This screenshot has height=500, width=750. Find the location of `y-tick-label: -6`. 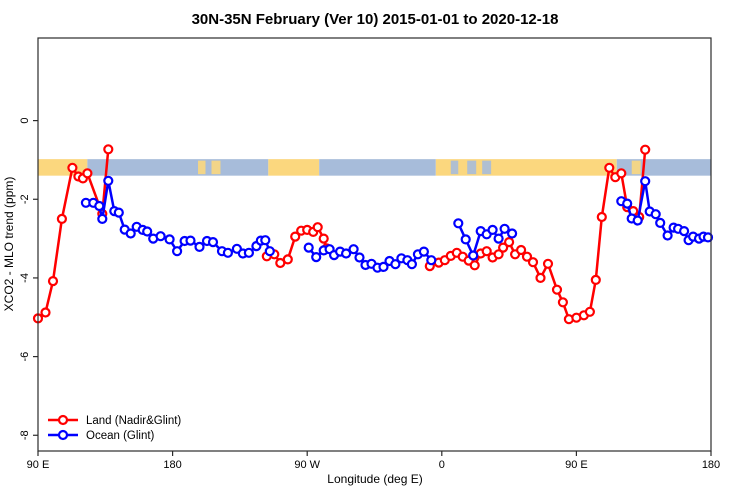

y-tick-label: -6 is located at coordinates (25, 357).